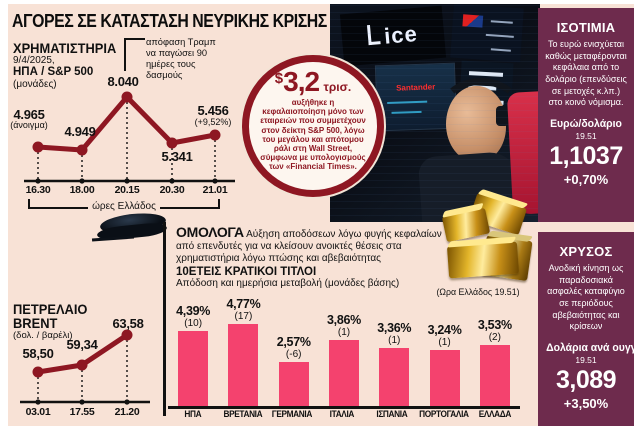 This screenshot has width=640, height=435. Describe the element at coordinates (29, 125) in the screenshot. I see `sp-note-open: (άνοιγμα)` at that location.